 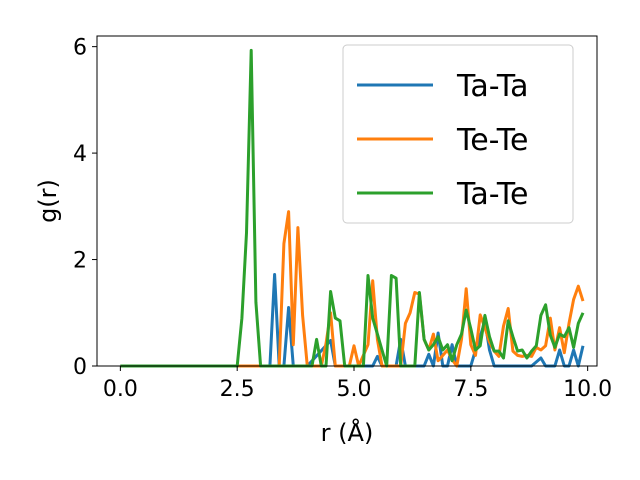 I want to click on legend: Ta-Ta Te-Te Ta-Te, so click(x=458, y=134).